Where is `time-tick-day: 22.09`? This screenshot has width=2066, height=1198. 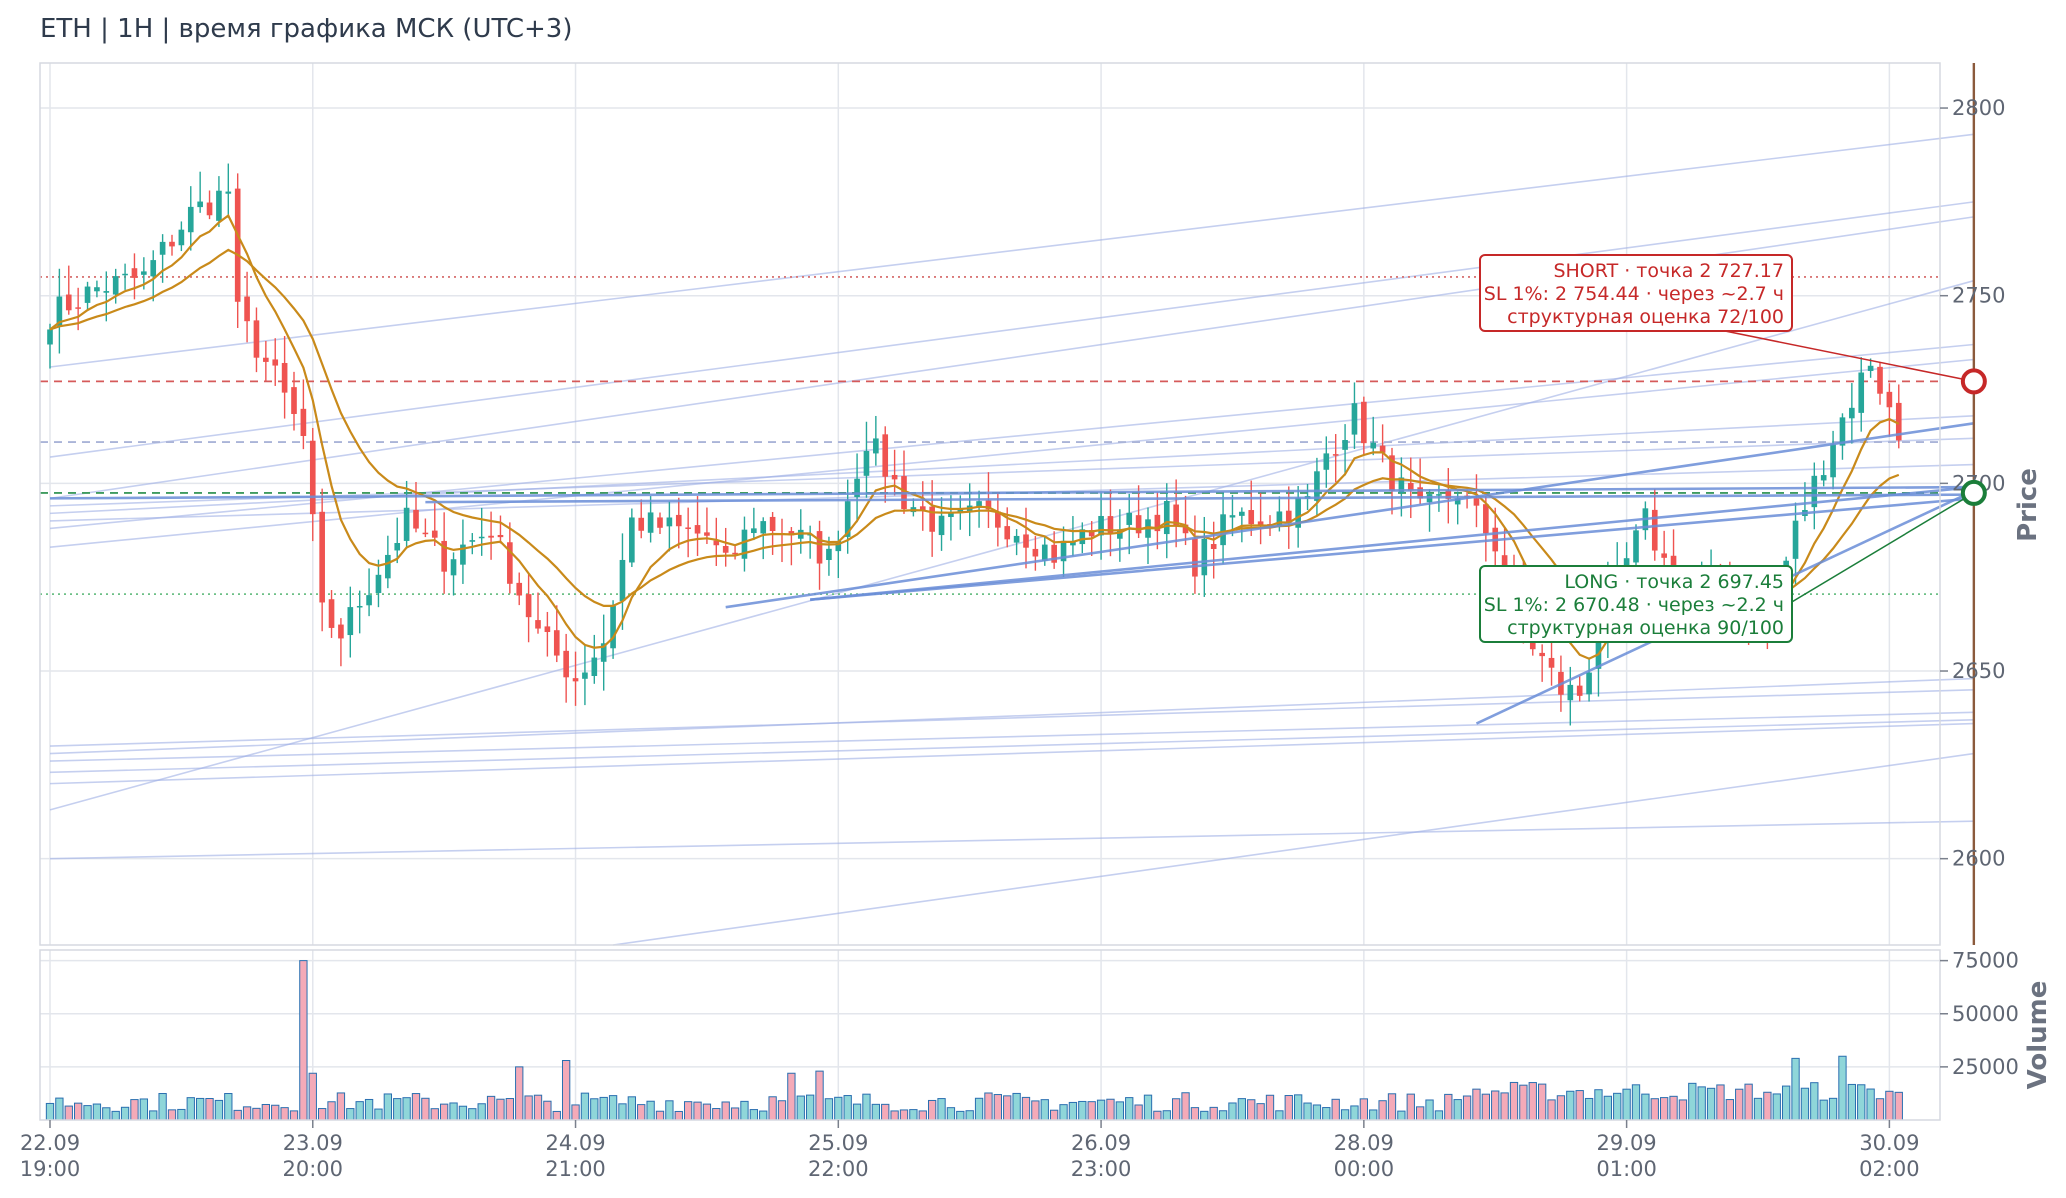
time-tick-day: 22.09 is located at coordinates (50, 1143).